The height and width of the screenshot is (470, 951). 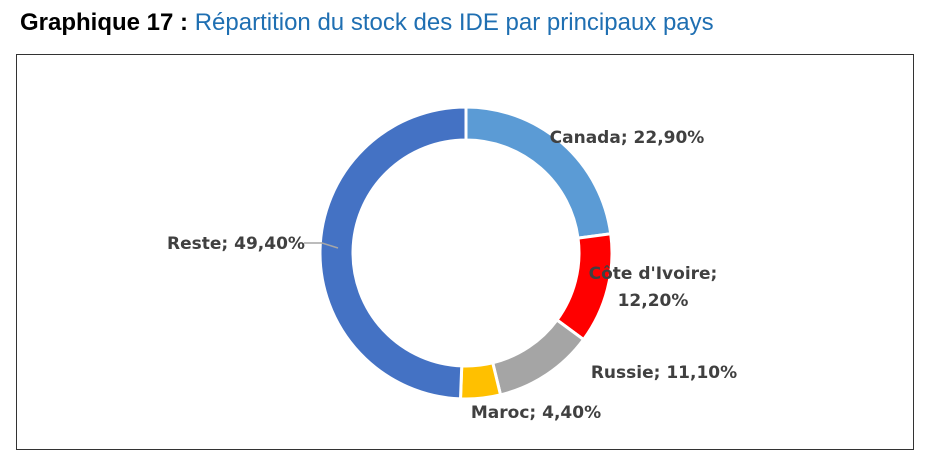 I want to click on slice-maroc, so click(x=480, y=380).